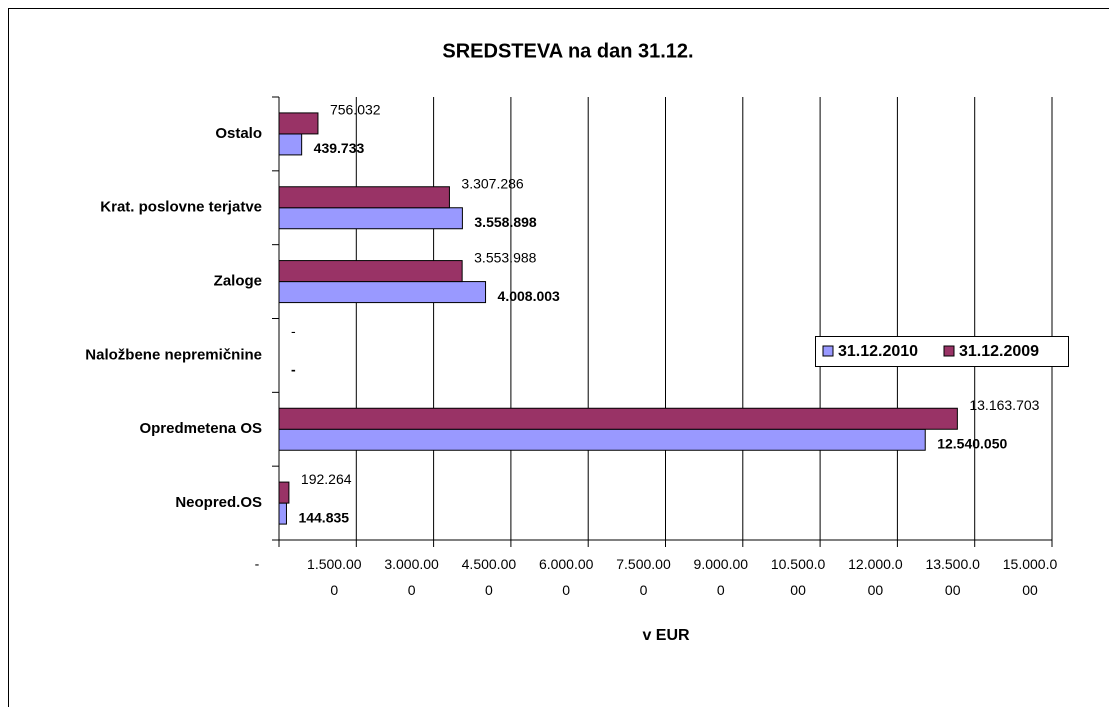 The height and width of the screenshot is (707, 1109). What do you see at coordinates (505, 257) in the screenshot?
I see `data-label: 3.553.988` at bounding box center [505, 257].